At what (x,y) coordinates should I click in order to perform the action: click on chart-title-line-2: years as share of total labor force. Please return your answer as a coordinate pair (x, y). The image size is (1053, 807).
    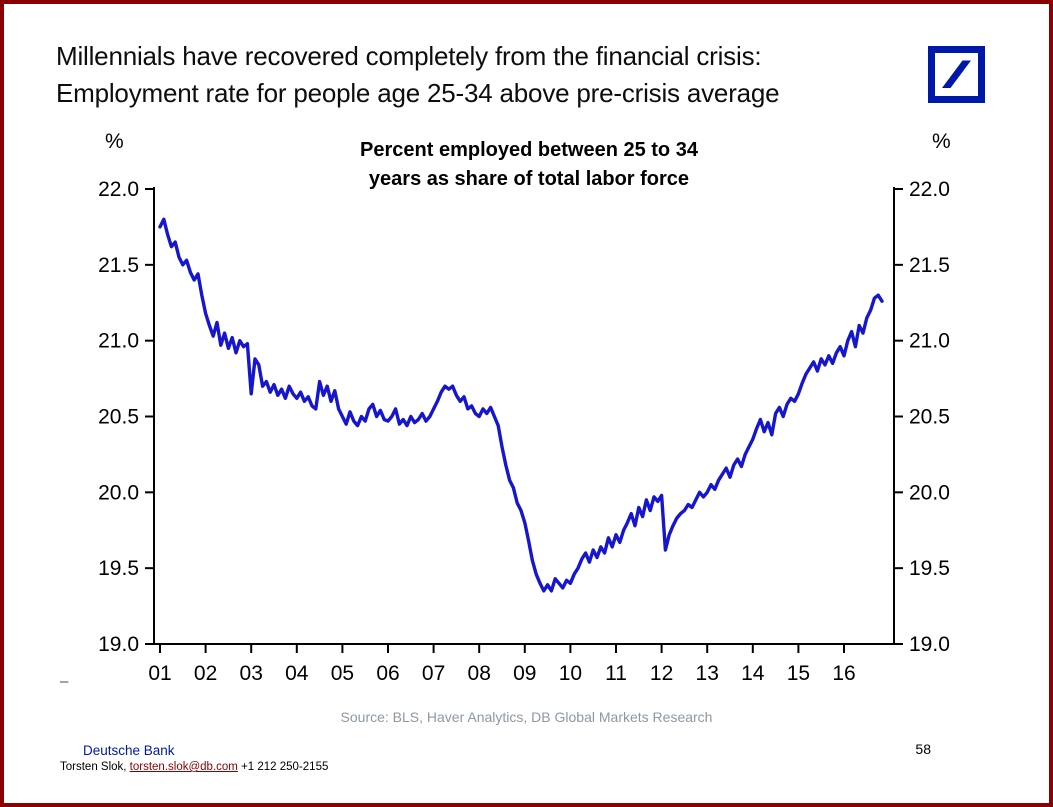
    Looking at the image, I should click on (529, 179).